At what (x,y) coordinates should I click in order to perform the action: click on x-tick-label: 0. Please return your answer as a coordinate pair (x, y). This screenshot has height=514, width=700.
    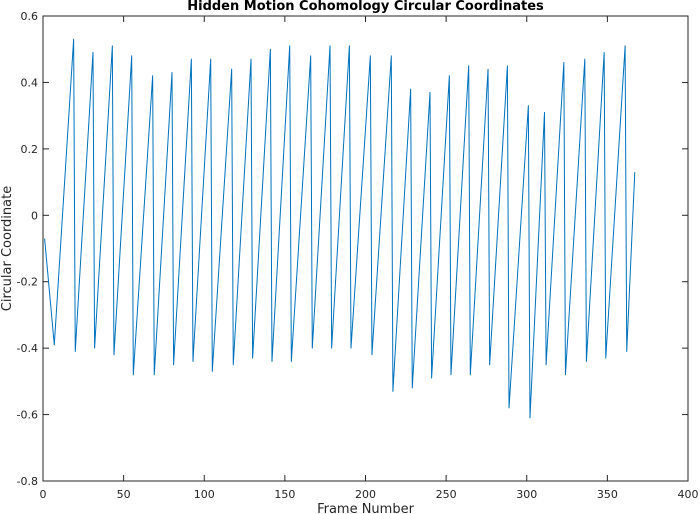
    Looking at the image, I should click on (43, 494).